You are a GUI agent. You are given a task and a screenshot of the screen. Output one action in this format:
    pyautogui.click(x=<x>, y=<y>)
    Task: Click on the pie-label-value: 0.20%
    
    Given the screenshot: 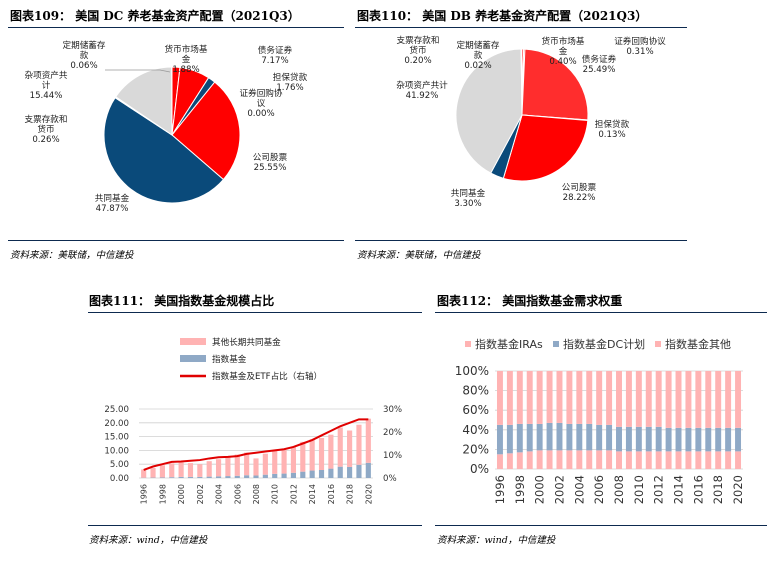 What is the action you would take?
    pyautogui.click(x=417, y=61)
    